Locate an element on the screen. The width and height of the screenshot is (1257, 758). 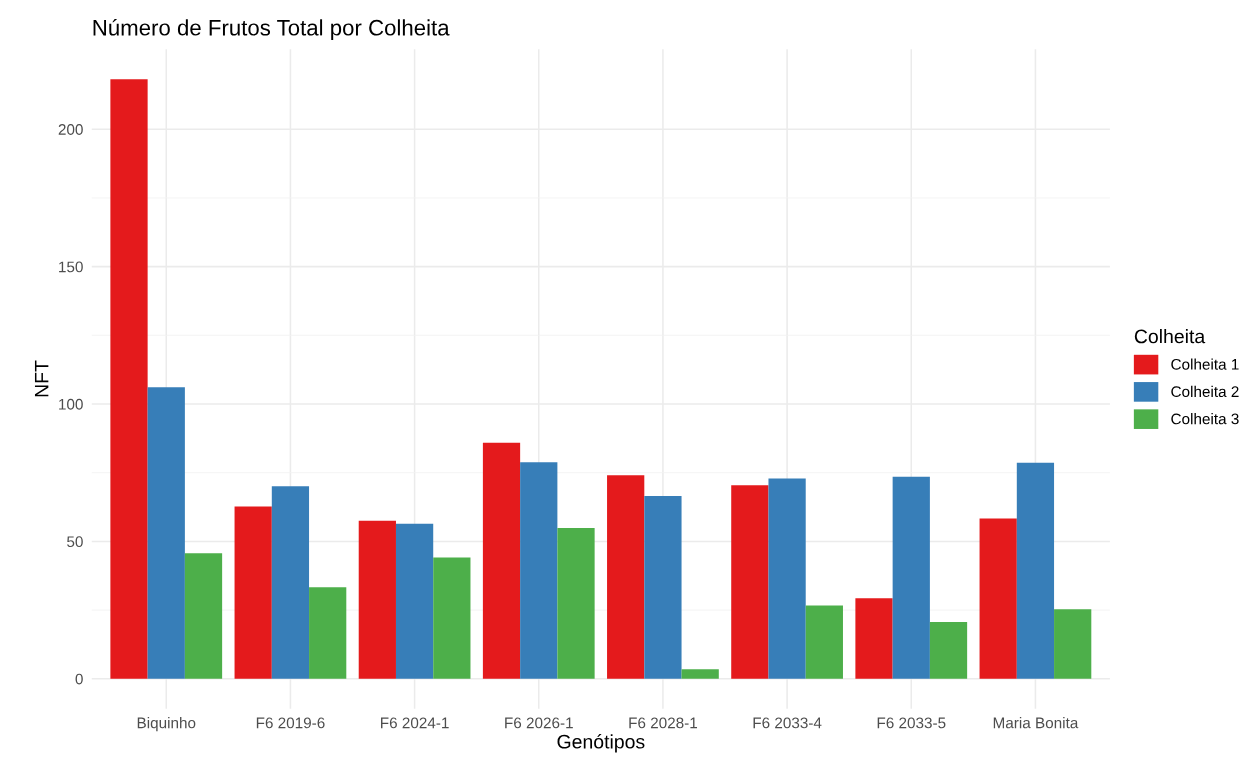
x-tick-label: F6 2028-1 is located at coordinates (663, 723).